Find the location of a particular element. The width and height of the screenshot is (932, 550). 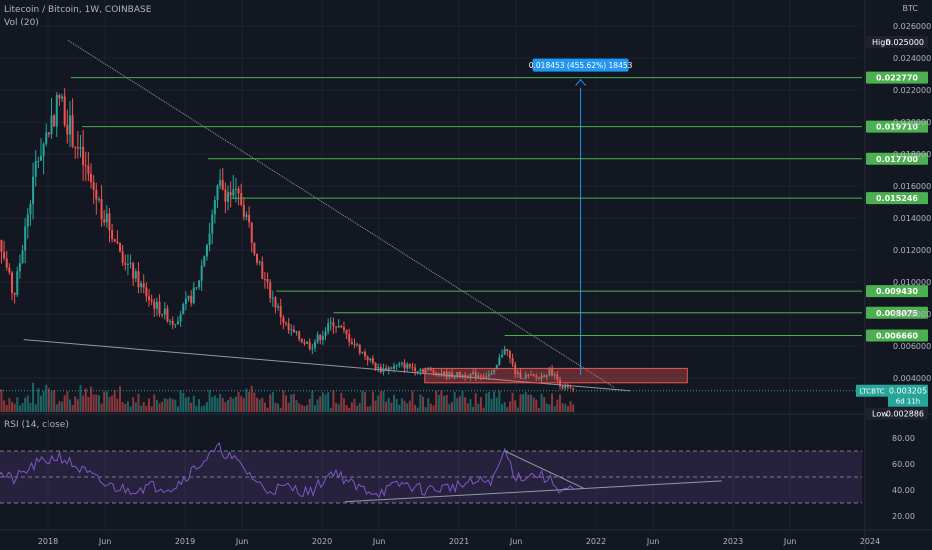

low-value: 0.002886 is located at coordinates (905, 414).